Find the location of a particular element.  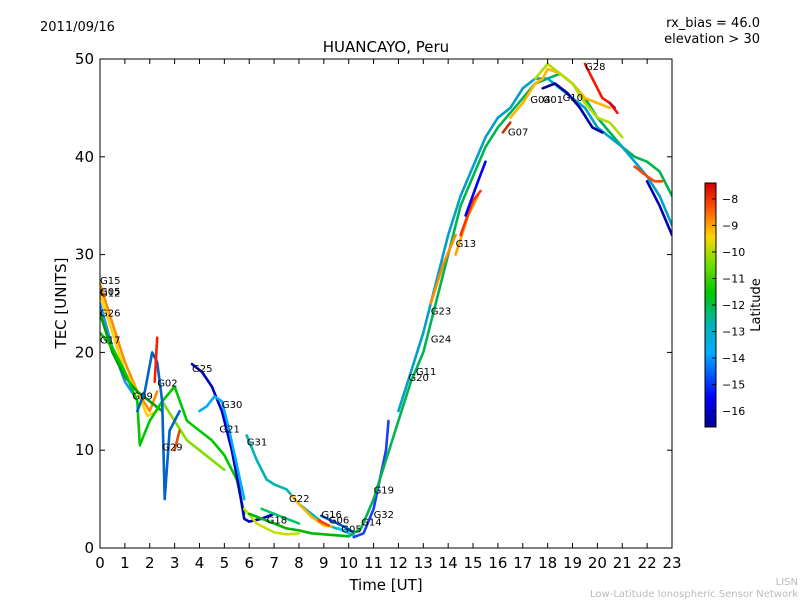

satellite-label: G24 is located at coordinates (441, 340).